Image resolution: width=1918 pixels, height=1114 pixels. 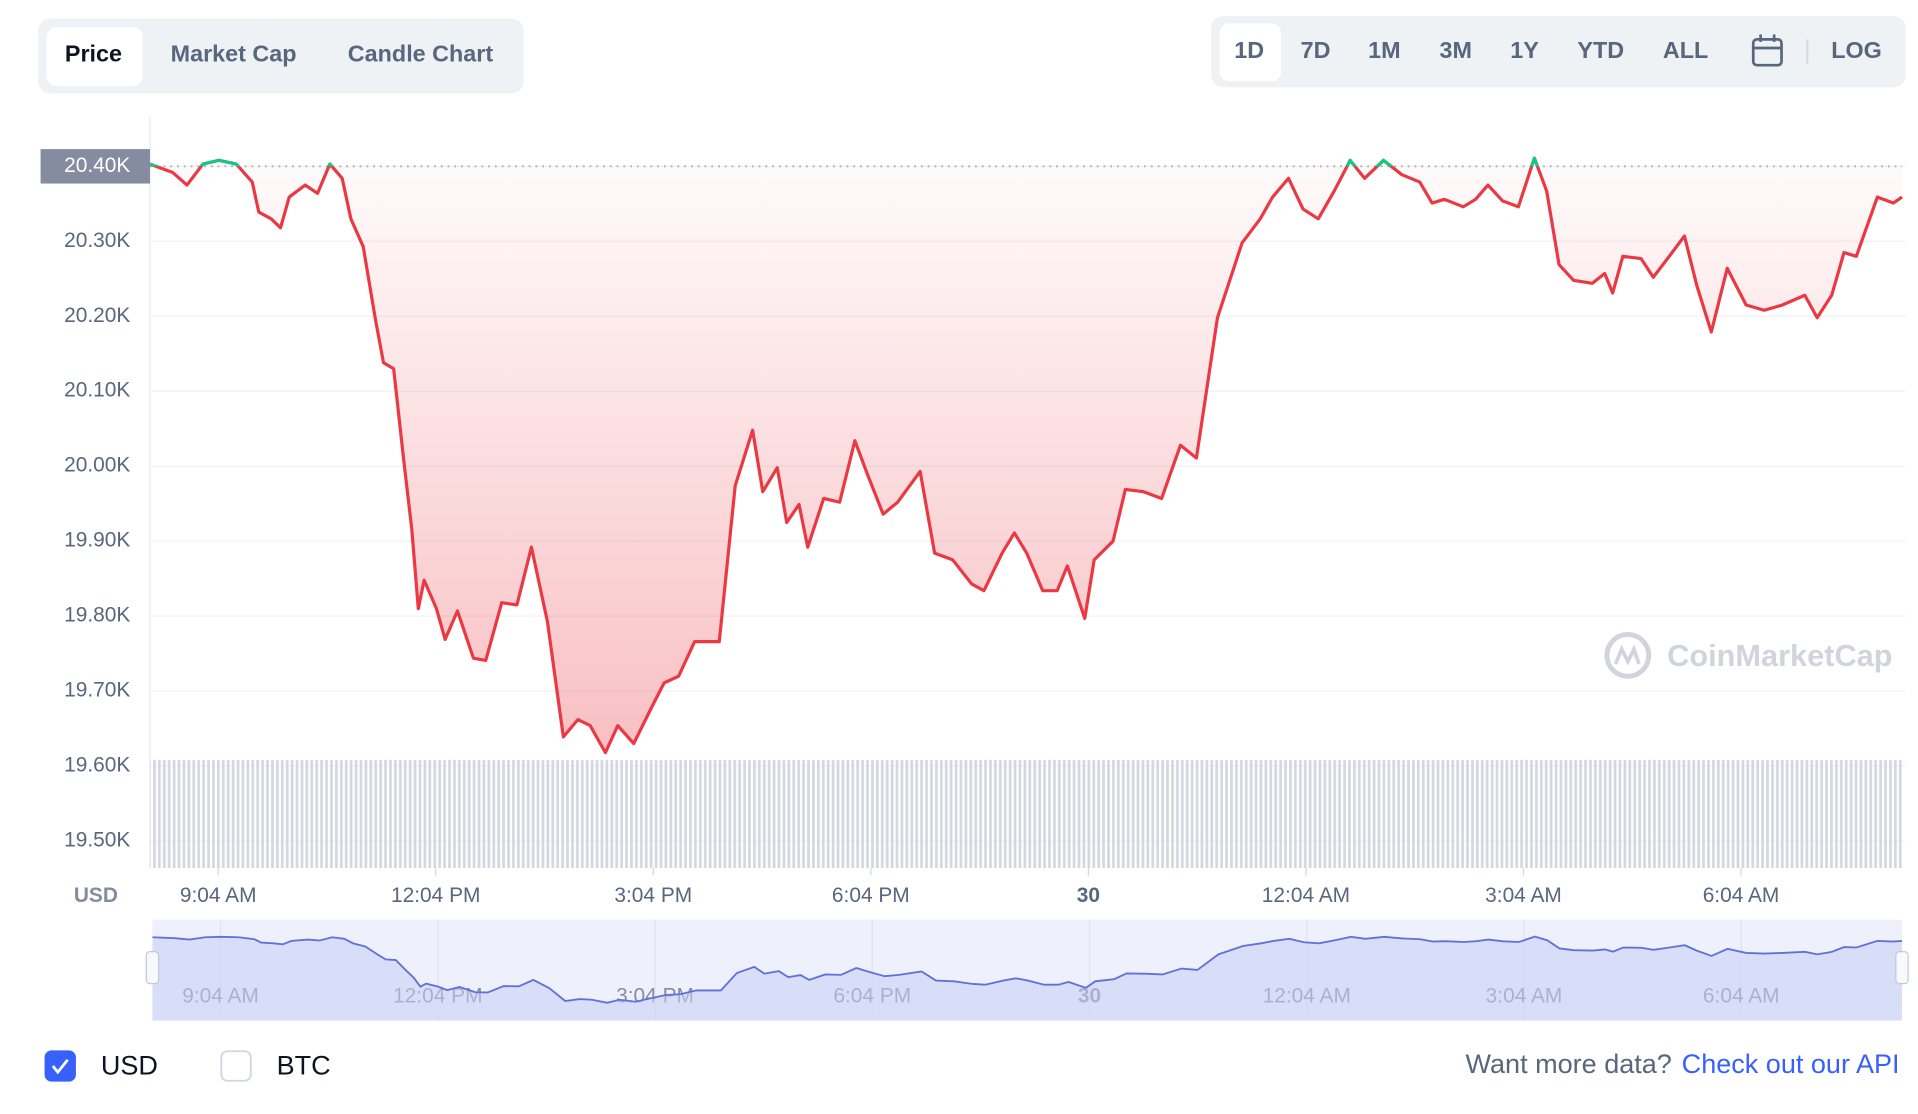 I want to click on footer: Want more data? Check out our API, so click(x=1683, y=1064).